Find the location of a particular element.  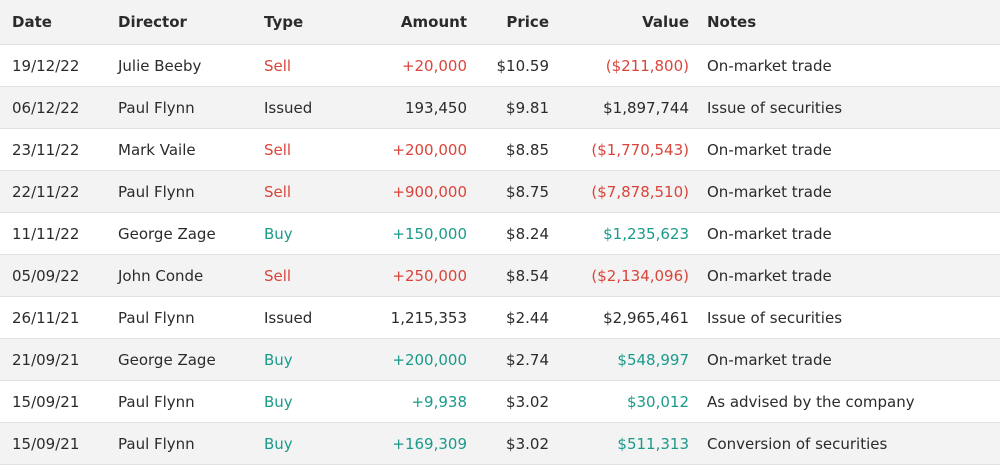

table-cell: $8.24 is located at coordinates (508, 233).